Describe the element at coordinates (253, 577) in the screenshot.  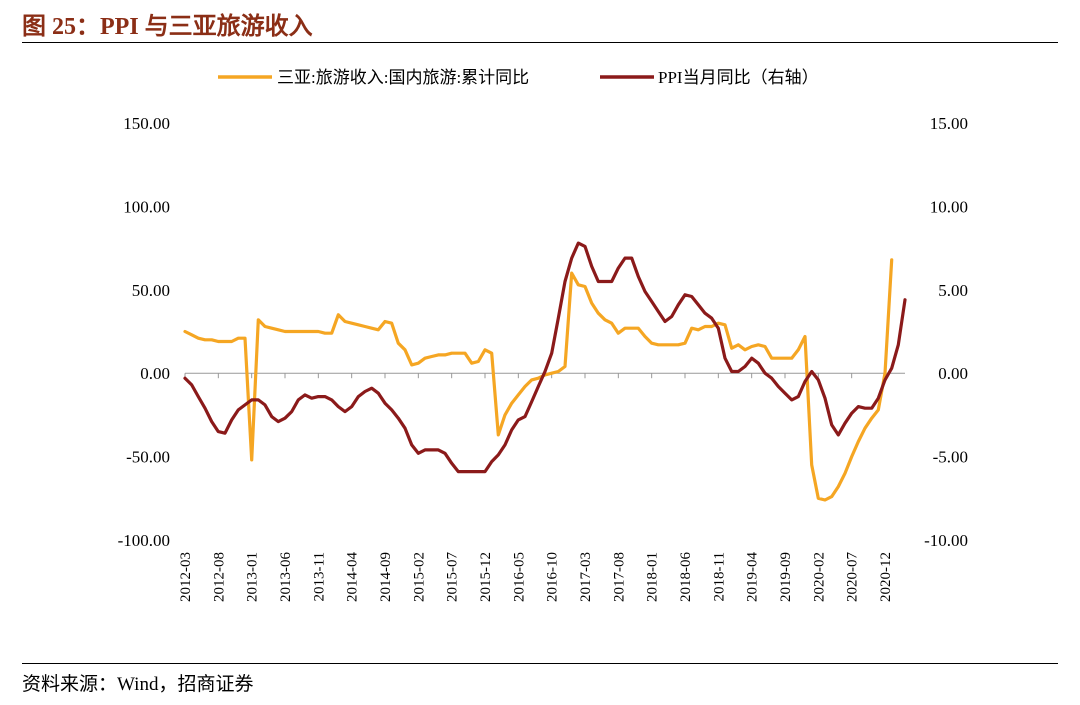
I see `x-tick-label: 2013-01` at that location.